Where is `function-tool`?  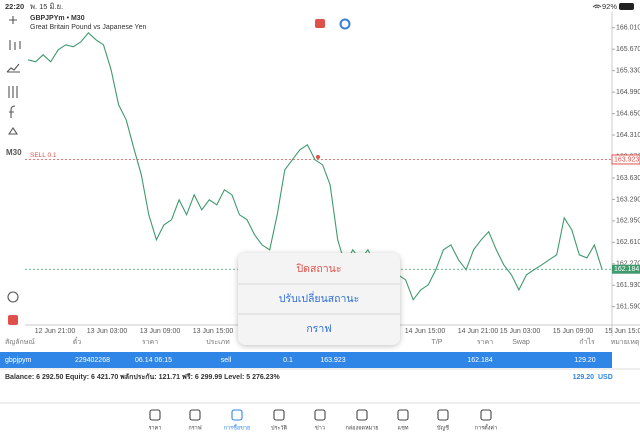
function-tool is located at coordinates (12, 111).